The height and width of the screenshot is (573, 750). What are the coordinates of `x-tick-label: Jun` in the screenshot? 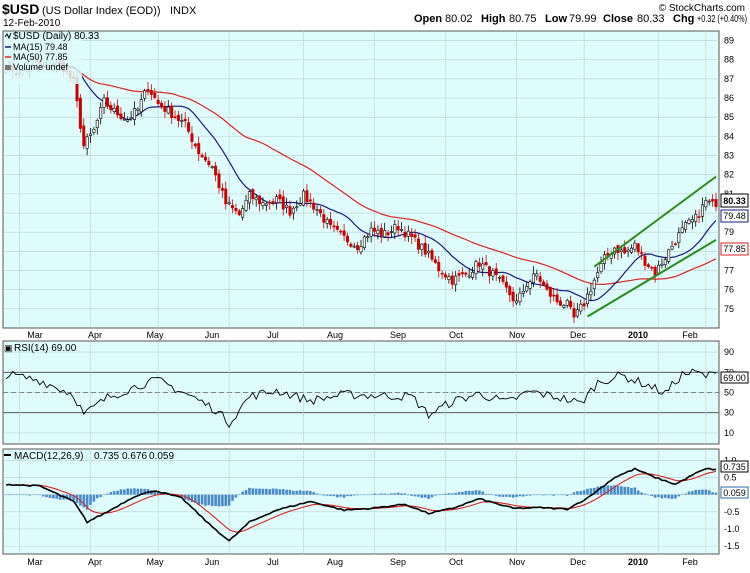 It's located at (212, 335).